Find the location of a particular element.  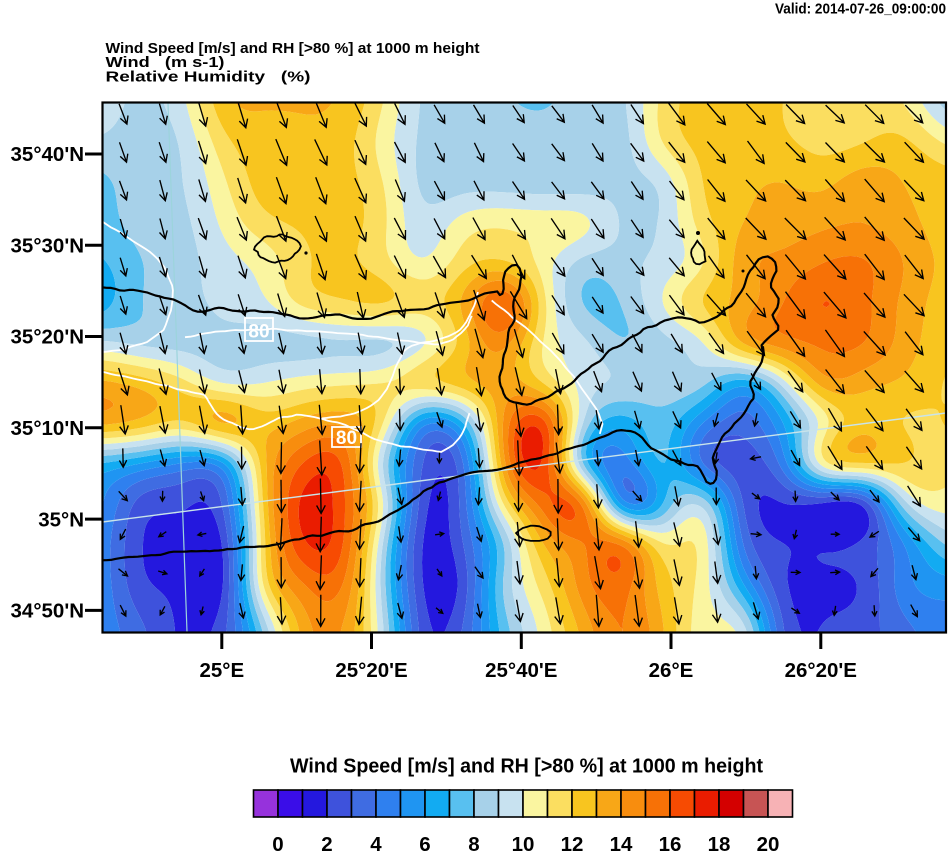

svg-text: 25°20'E is located at coordinates (371, 670).